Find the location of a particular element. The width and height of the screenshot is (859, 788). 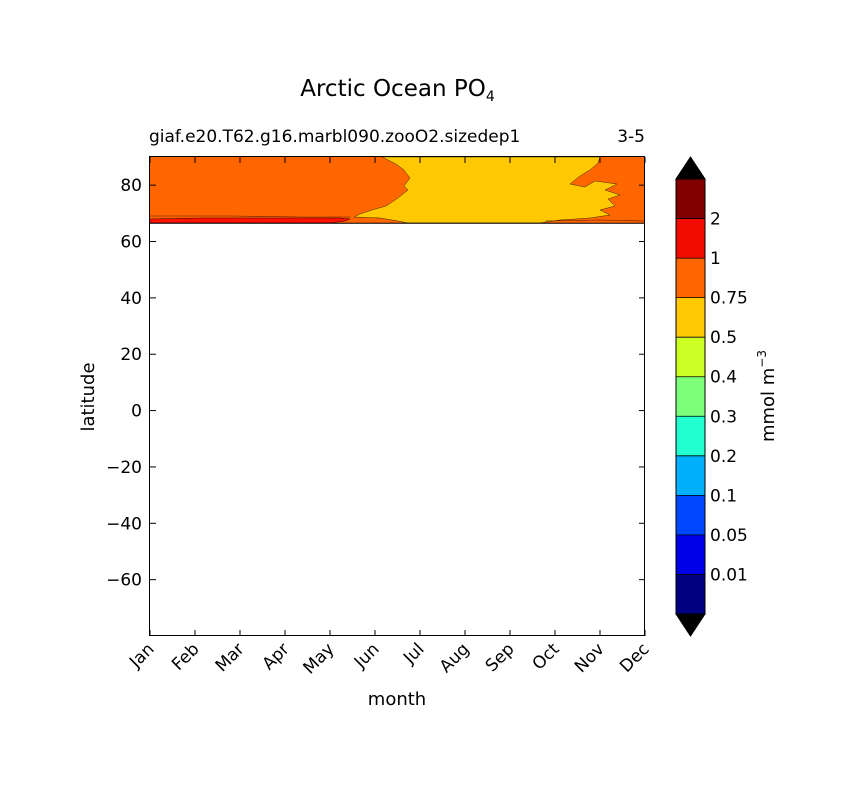

x-tick-label: Aug is located at coordinates (455, 658).